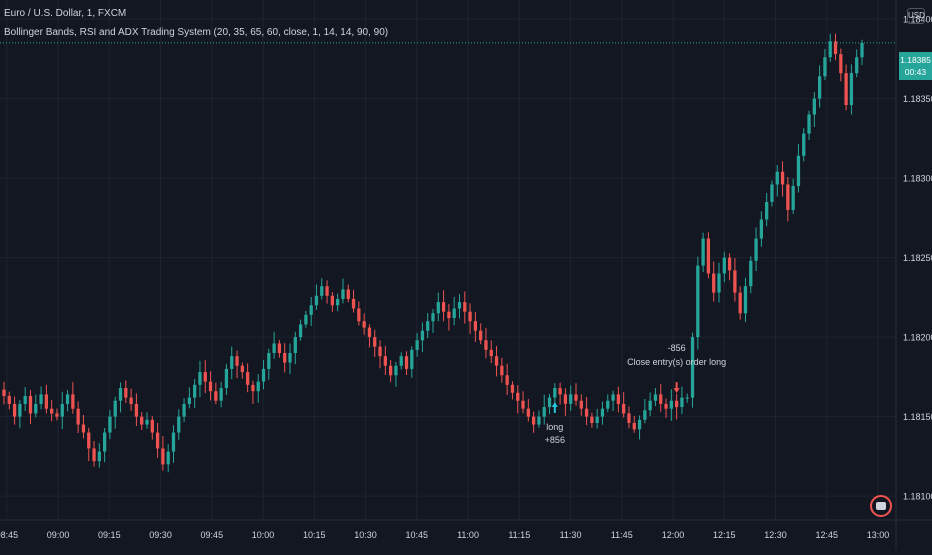  Describe the element at coordinates (65, 13) in the screenshot. I see `symbol-title: Euro / U.S. Dollar, 1, FXCM` at that location.